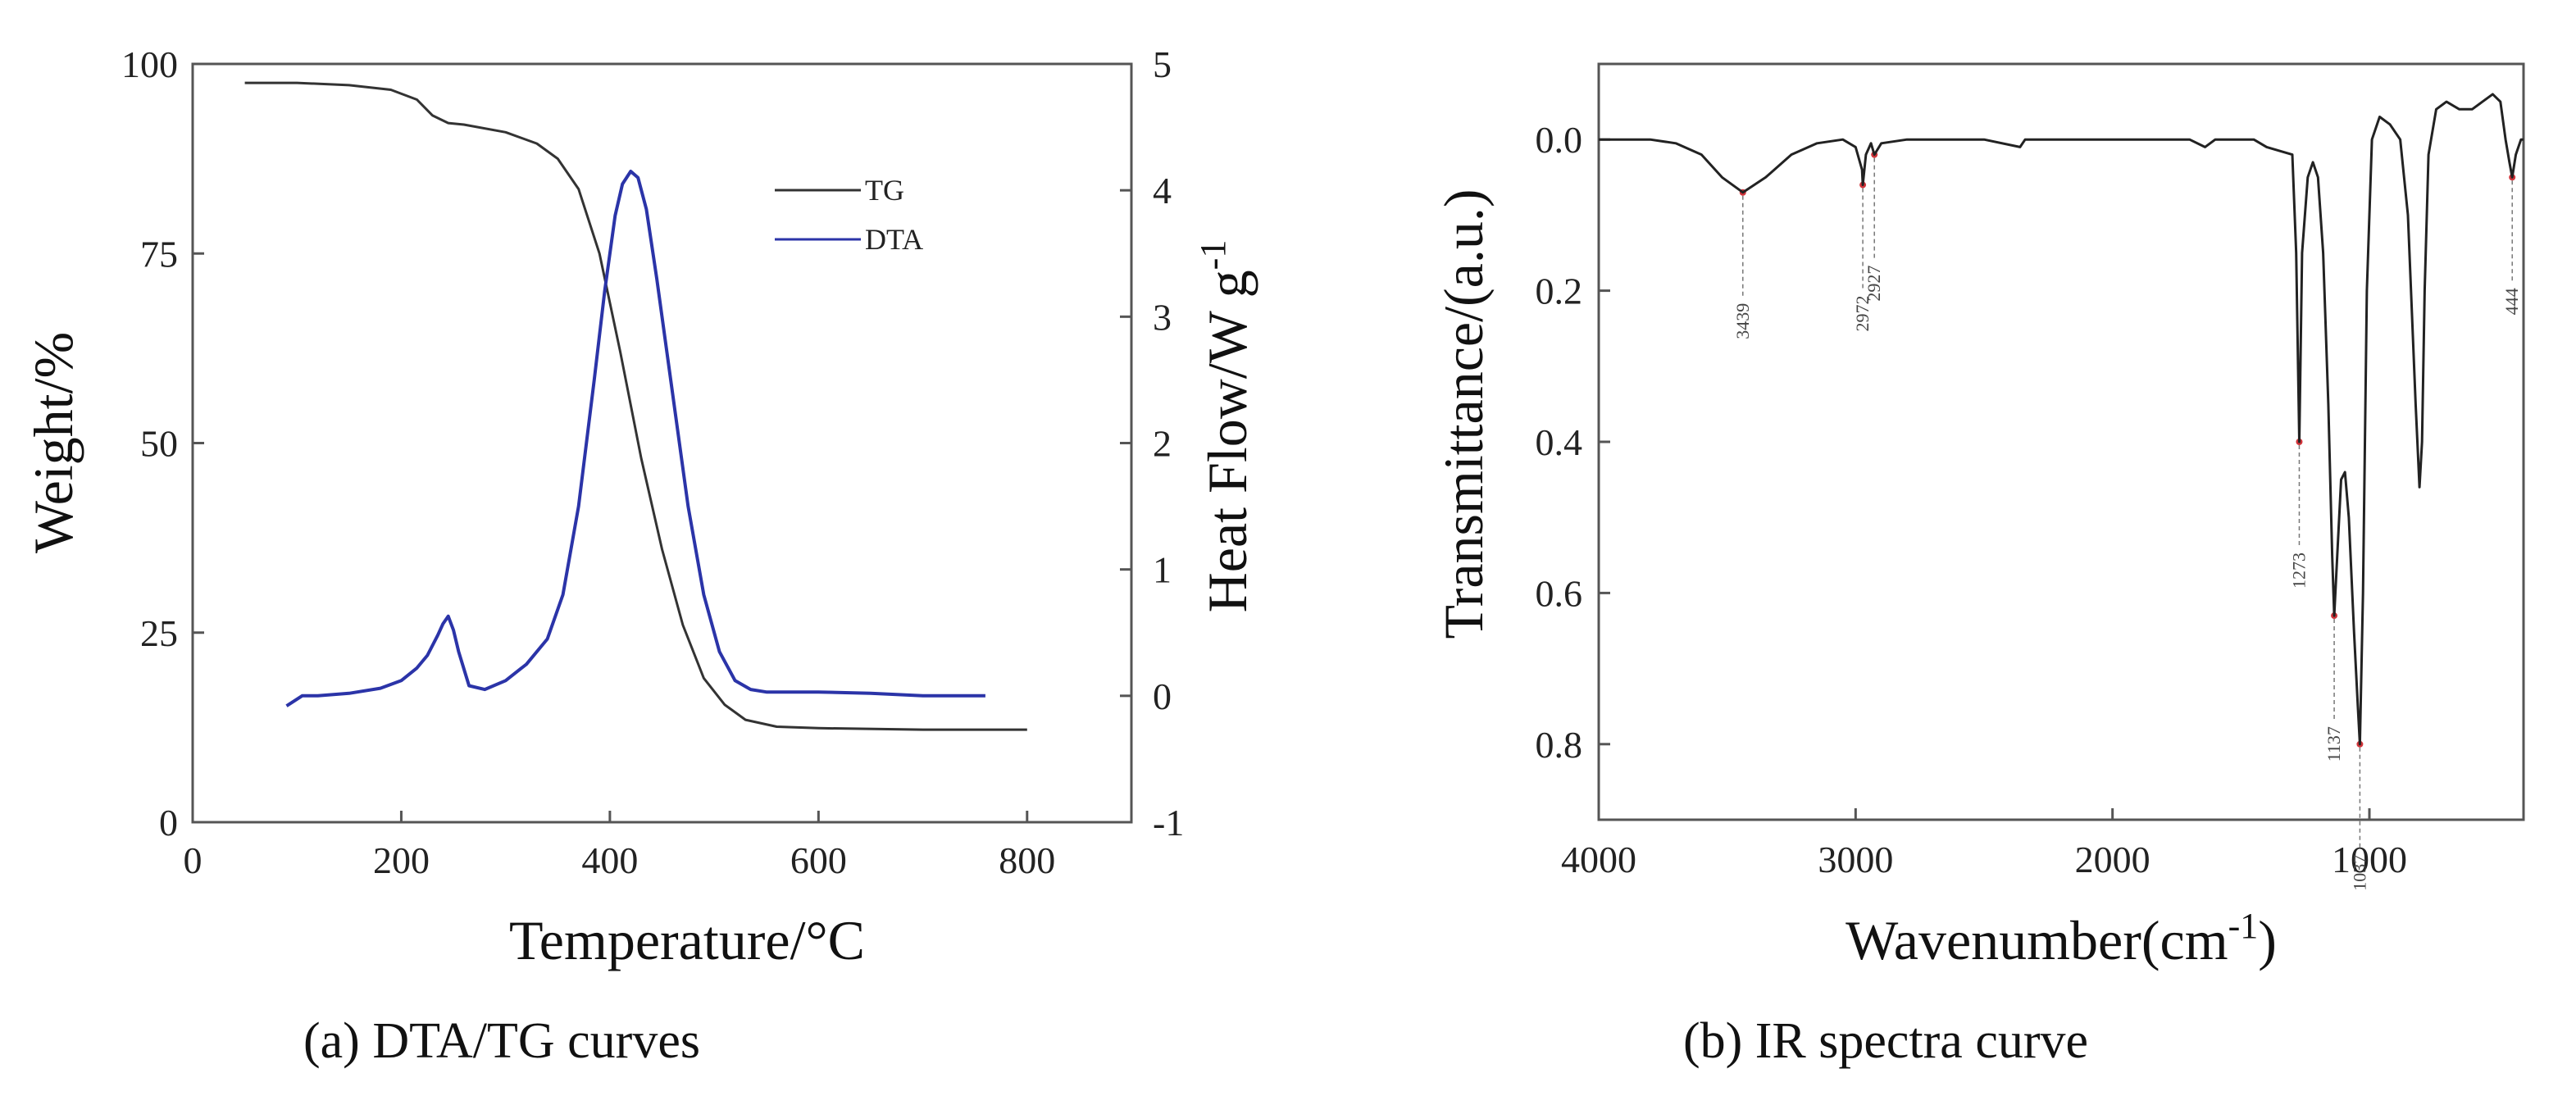 Image resolution: width=2576 pixels, height=1105 pixels. Describe the element at coordinates (609, 860) in the screenshot. I see `x-tick-label-a: 400` at that location.